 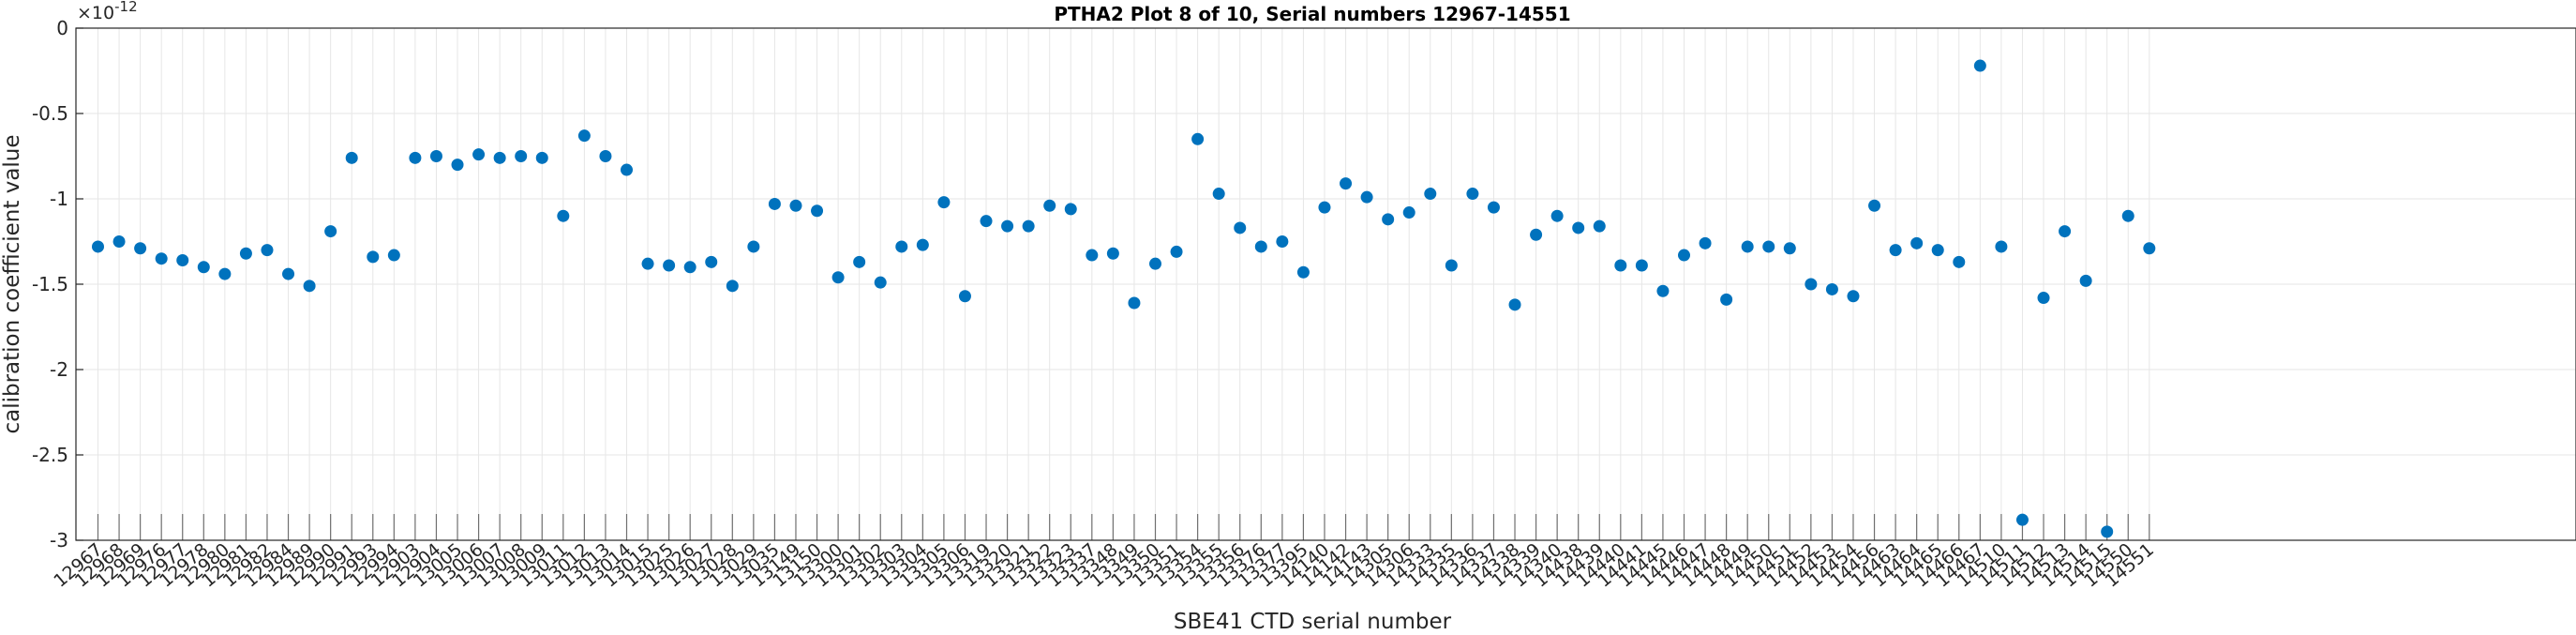 What do you see at coordinates (50, 284) in the screenshot?
I see `y-tick-label: -1.5` at bounding box center [50, 284].